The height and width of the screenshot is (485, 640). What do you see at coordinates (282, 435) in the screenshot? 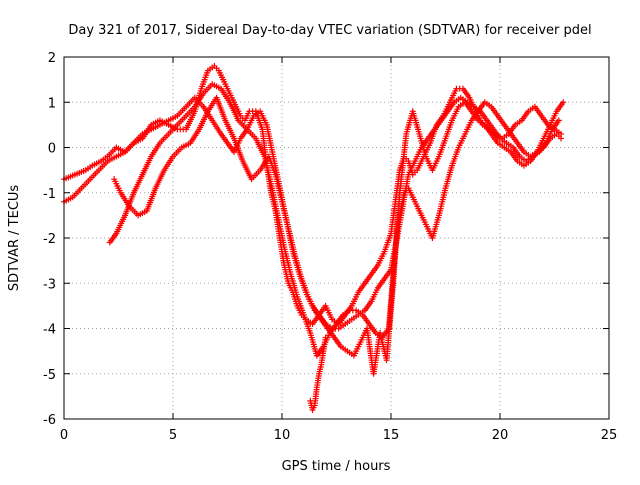
I see `x-tick-label: 10` at bounding box center [282, 435].